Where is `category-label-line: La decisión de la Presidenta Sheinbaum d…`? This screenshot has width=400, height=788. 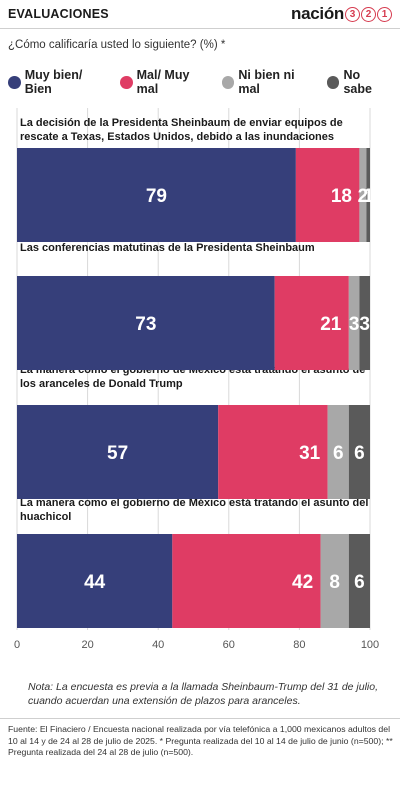 category-label-line: La decisión de la Presidenta Sheinbaum d… is located at coordinates (181, 123).